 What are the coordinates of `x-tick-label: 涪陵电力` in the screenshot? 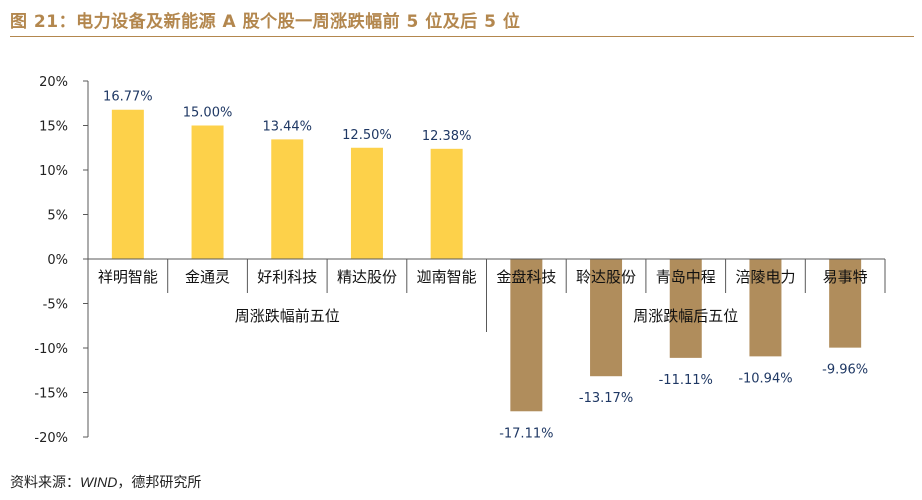 It's located at (765, 277).